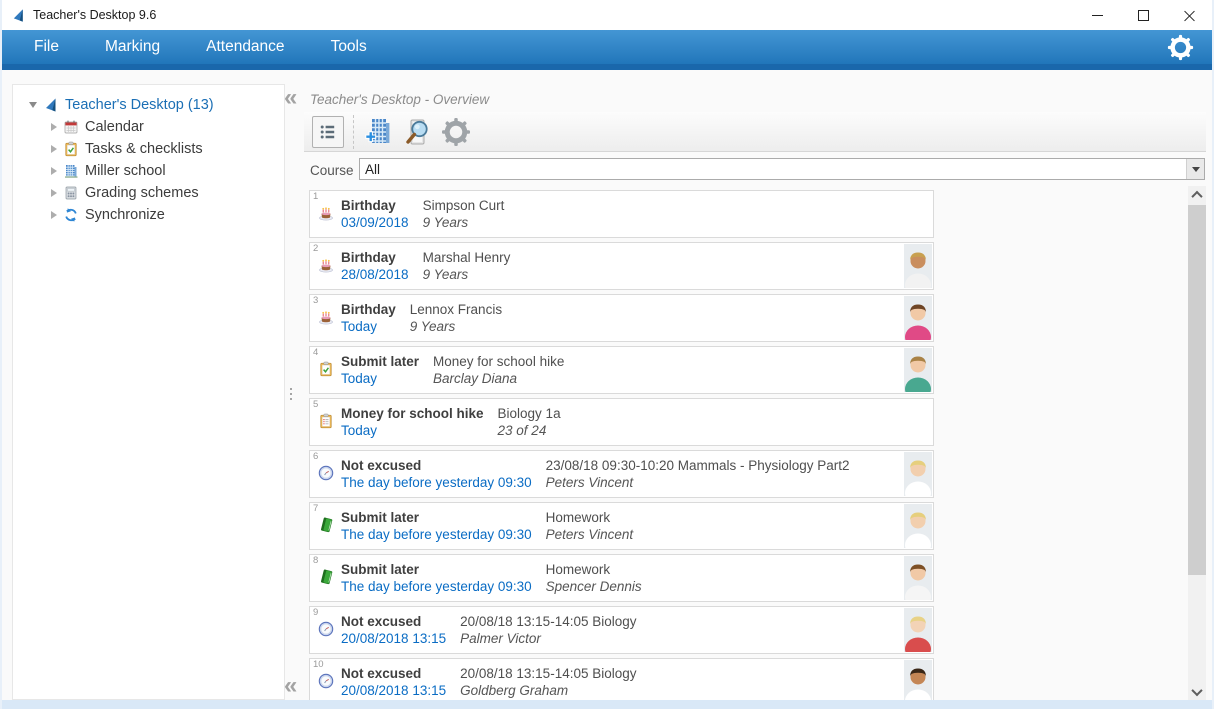 The height and width of the screenshot is (709, 1214). What do you see at coordinates (375, 274) in the screenshot?
I see `item-date-link: 28/08/2018` at bounding box center [375, 274].